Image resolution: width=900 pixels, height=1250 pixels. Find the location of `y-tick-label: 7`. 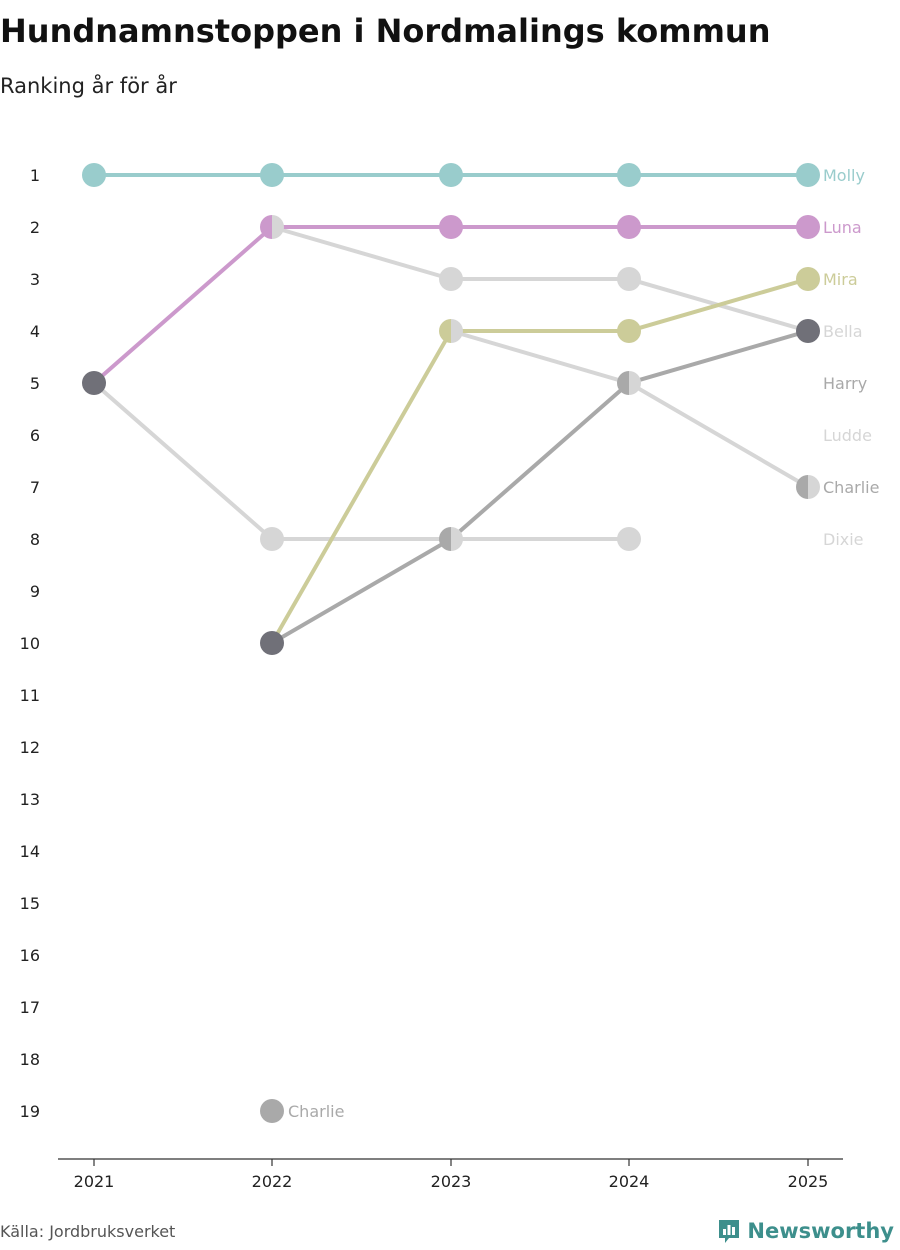

y-tick-label: 7 is located at coordinates (35, 487).